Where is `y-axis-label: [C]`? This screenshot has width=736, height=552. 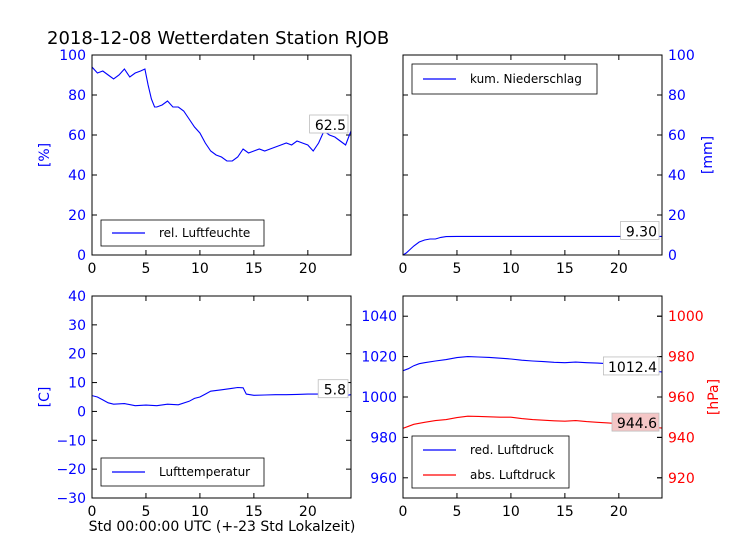 y-axis-label: [C] is located at coordinates (45, 397).